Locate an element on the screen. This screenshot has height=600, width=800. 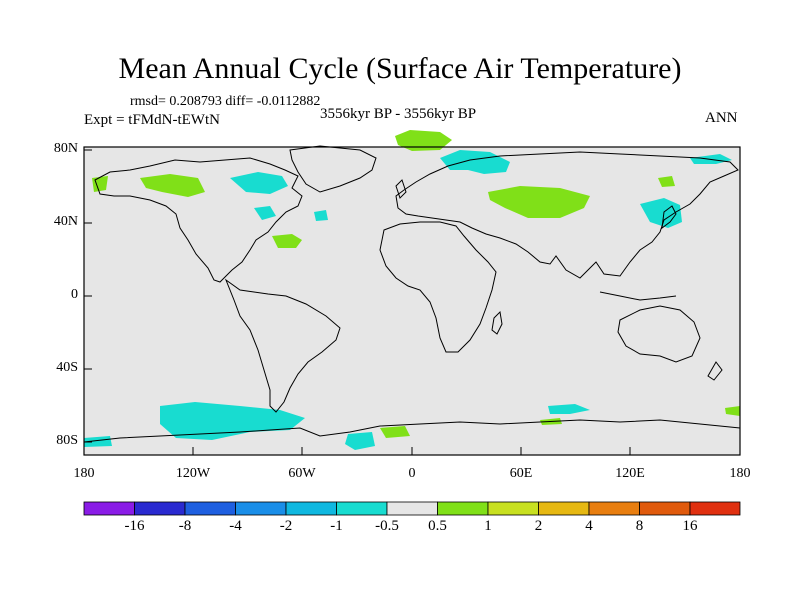
colorbar-label: 8 is located at coordinates (639, 526).